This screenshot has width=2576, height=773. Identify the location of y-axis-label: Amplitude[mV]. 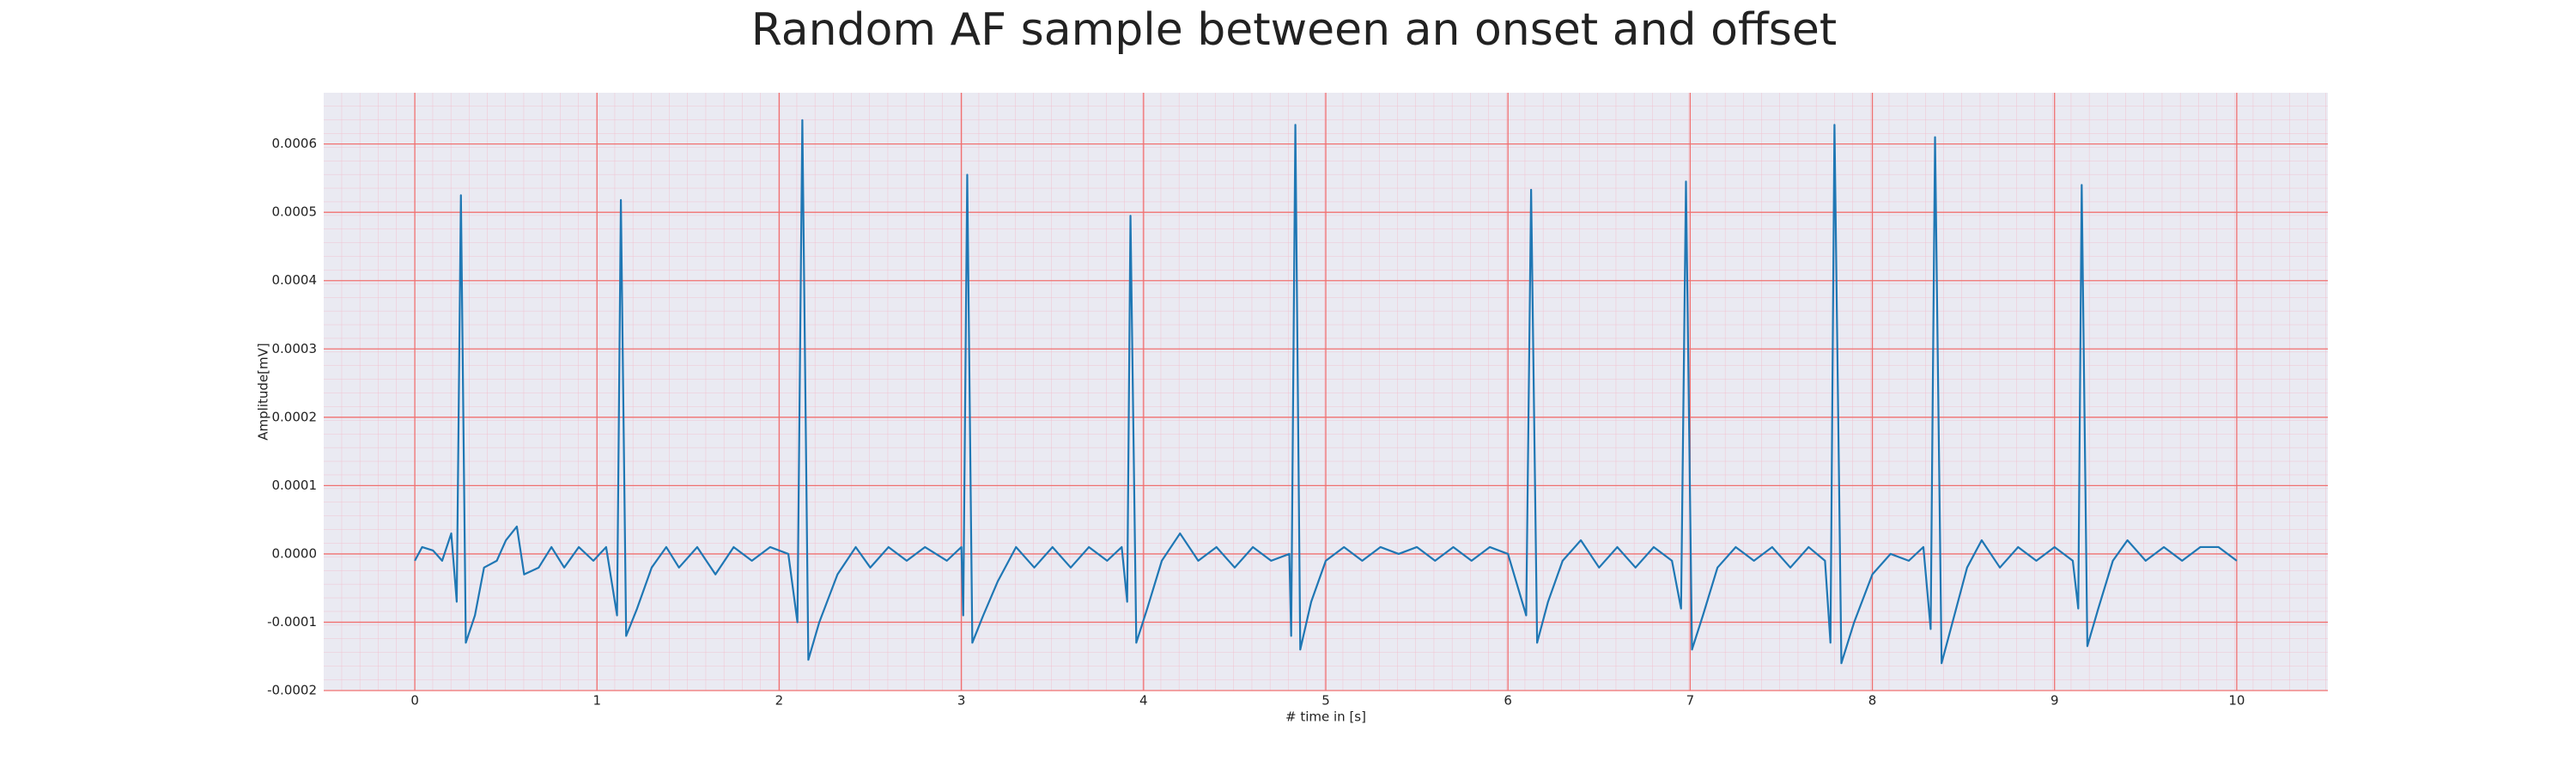
(263, 391).